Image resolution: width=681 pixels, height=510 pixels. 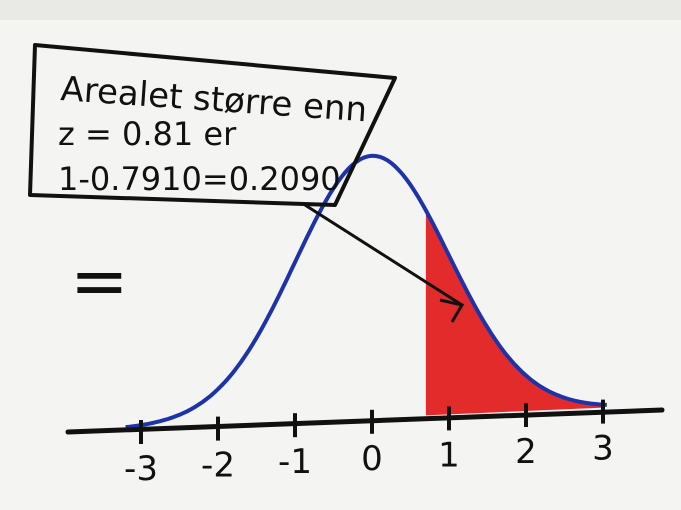 What do you see at coordinates (449, 455) in the screenshot?
I see `axis-label: 1` at bounding box center [449, 455].